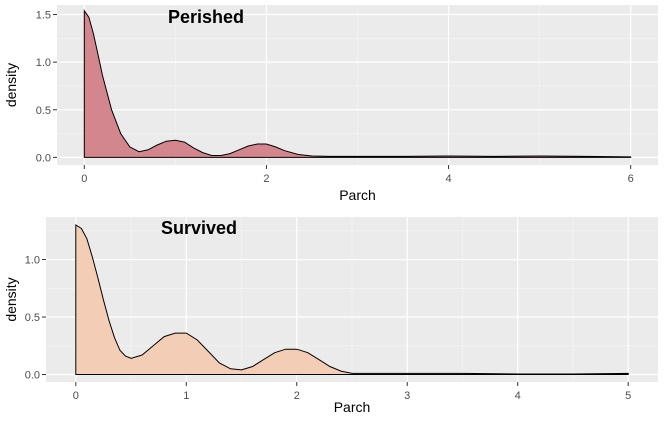  I want to click on x-tick-label: 6, so click(631, 179).